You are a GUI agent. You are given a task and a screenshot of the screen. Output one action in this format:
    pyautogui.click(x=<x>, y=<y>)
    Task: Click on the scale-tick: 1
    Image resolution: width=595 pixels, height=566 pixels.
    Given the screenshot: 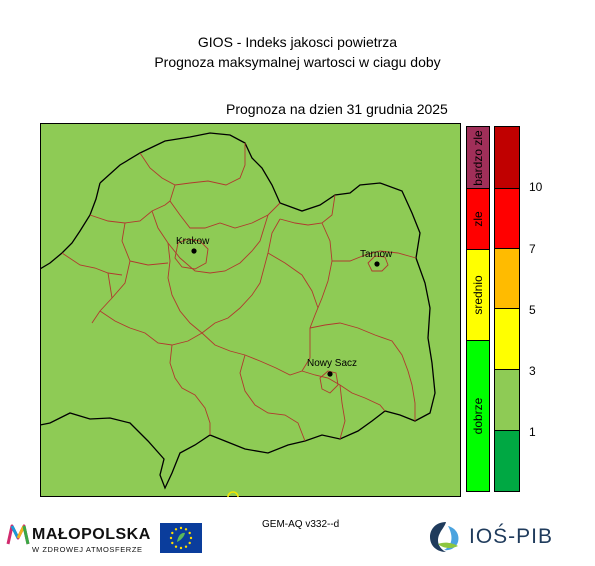 What is the action you would take?
    pyautogui.click(x=532, y=432)
    